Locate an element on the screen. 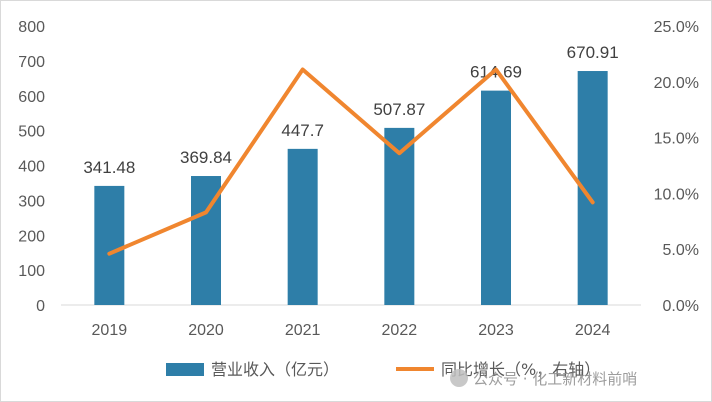 The width and height of the screenshot is (712, 402). x-tick-label: 2021 is located at coordinates (303, 330).